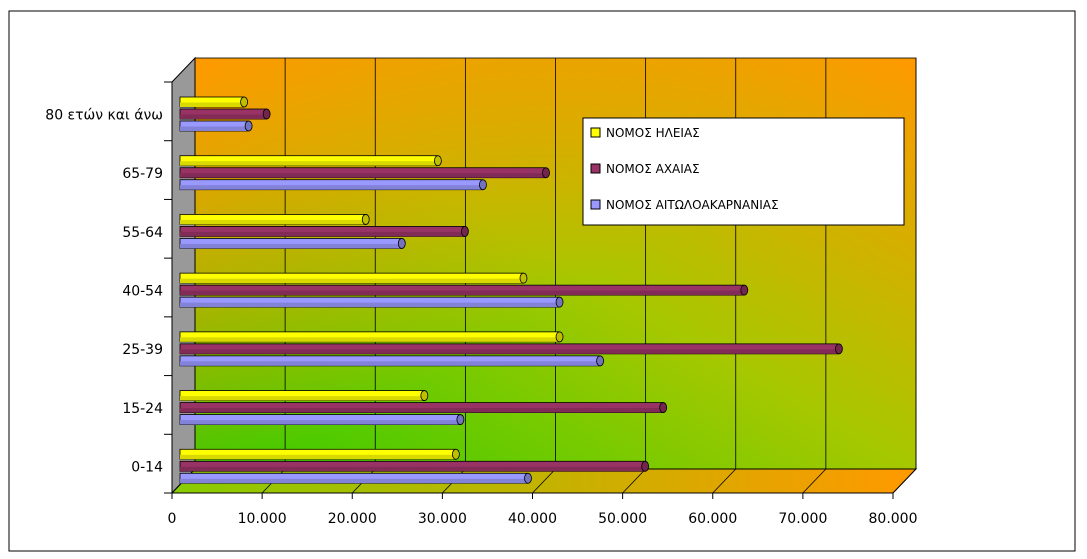  I want to click on x-tick-label: 0, so click(172, 519).